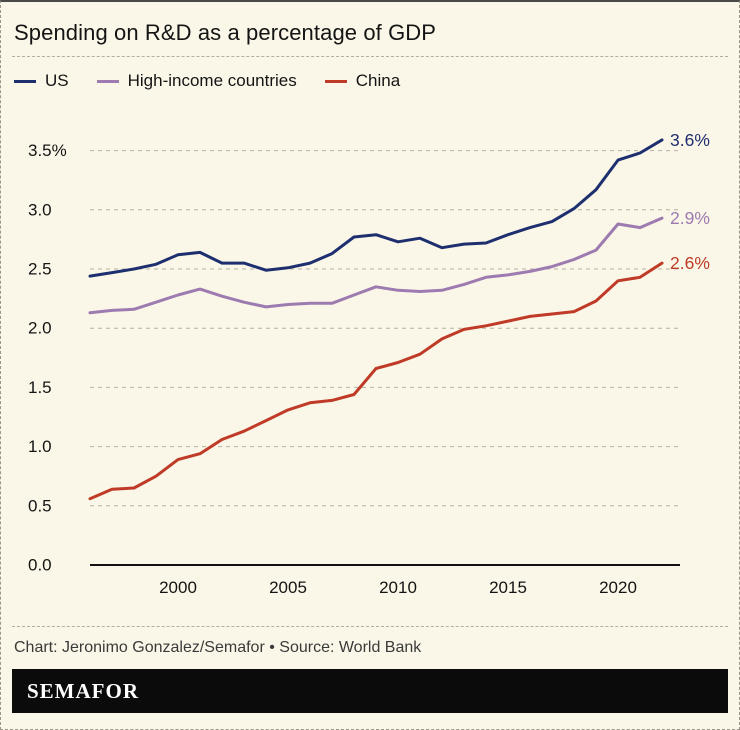 This screenshot has height=730, width=740. I want to click on x-tick-label: 2000, so click(178, 587).